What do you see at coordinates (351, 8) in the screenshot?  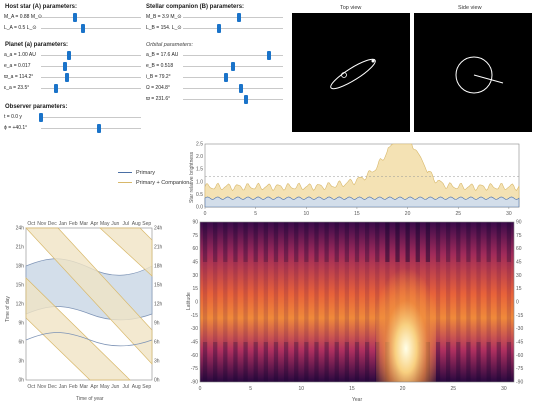 I see `top-view-title: Top view` at bounding box center [351, 8].